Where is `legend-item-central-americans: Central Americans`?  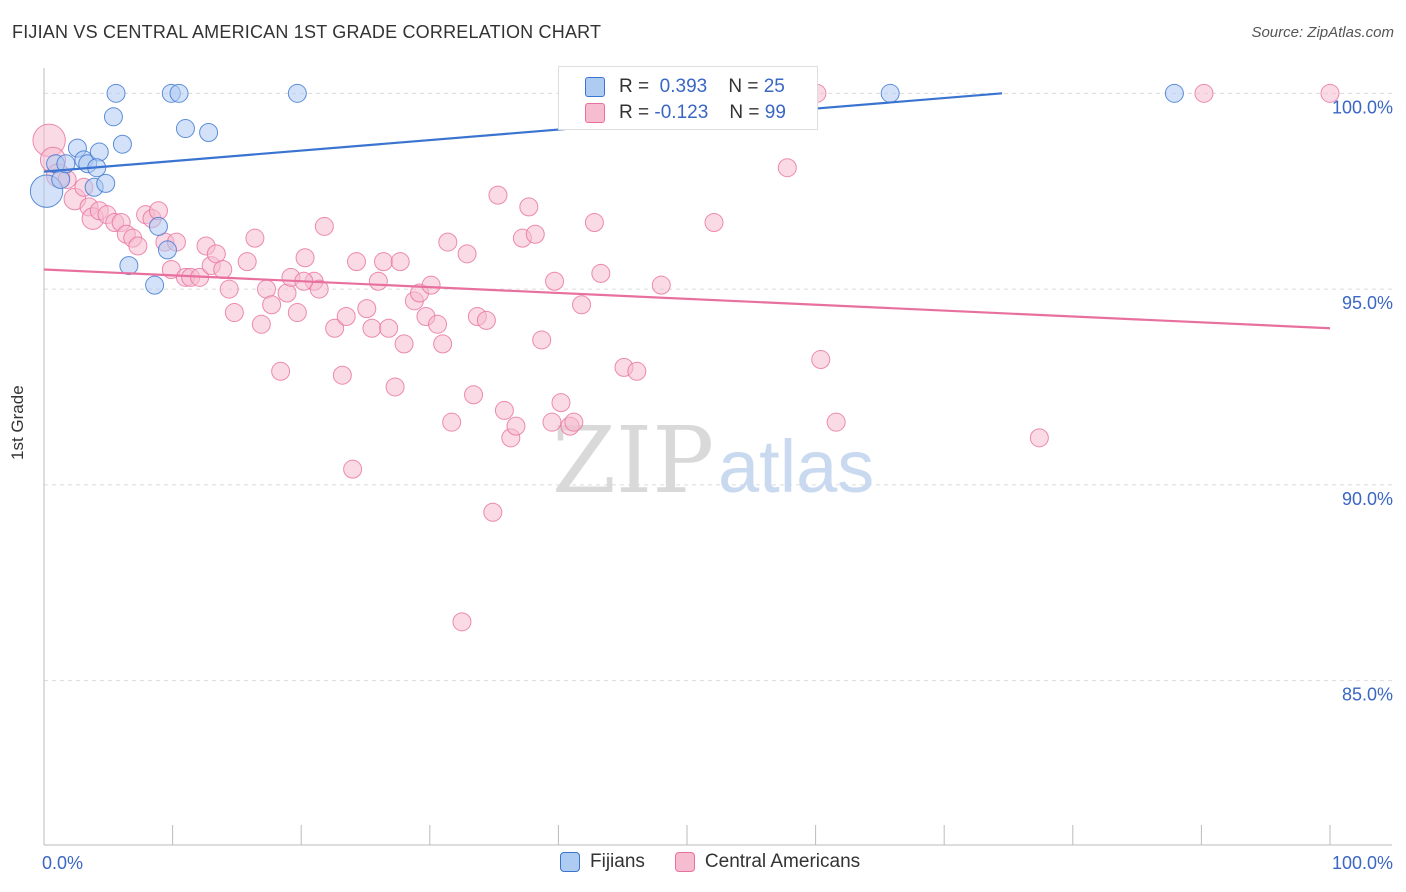 legend-item-central-americans: Central Americans is located at coordinates (767, 862).